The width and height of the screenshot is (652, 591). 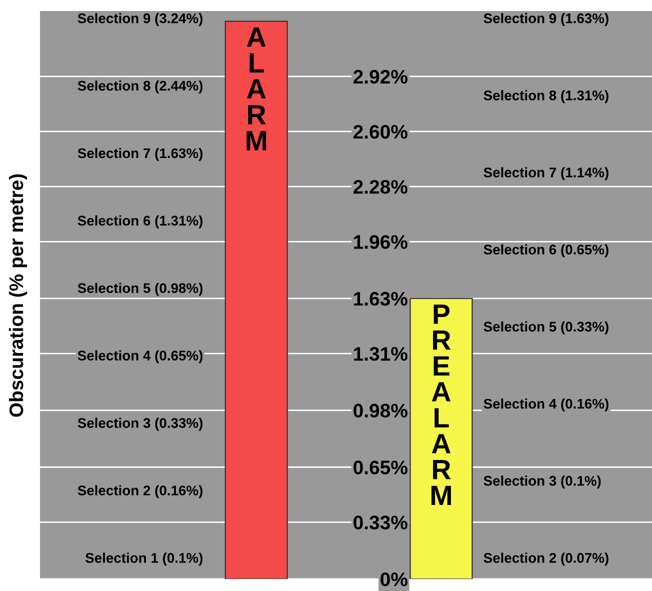 I want to click on annotation: Selection 3 (0.33%), so click(x=140, y=424).